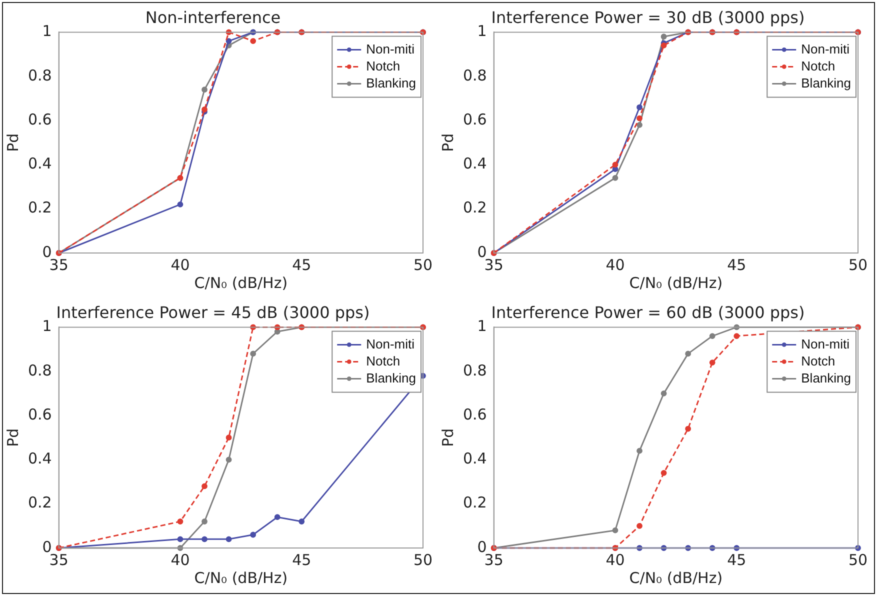 This screenshot has width=877, height=596. I want to click on chart-title: Interference Power = 60 dB (3000 pps), so click(648, 312).